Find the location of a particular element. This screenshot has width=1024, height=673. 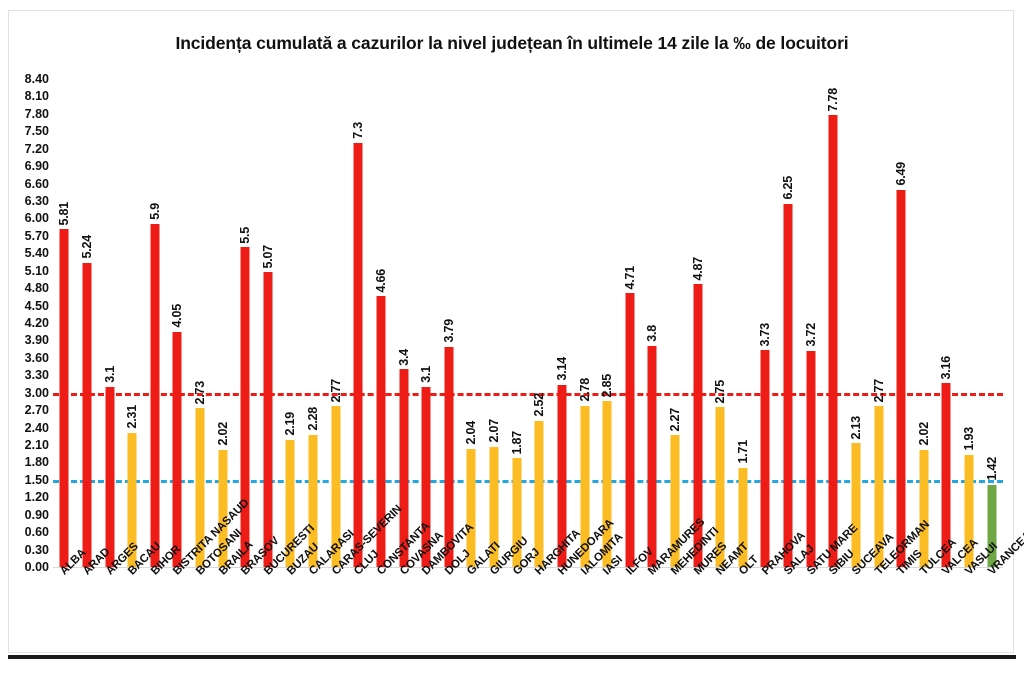

bar-slot: 1.87 is located at coordinates (516, 323).